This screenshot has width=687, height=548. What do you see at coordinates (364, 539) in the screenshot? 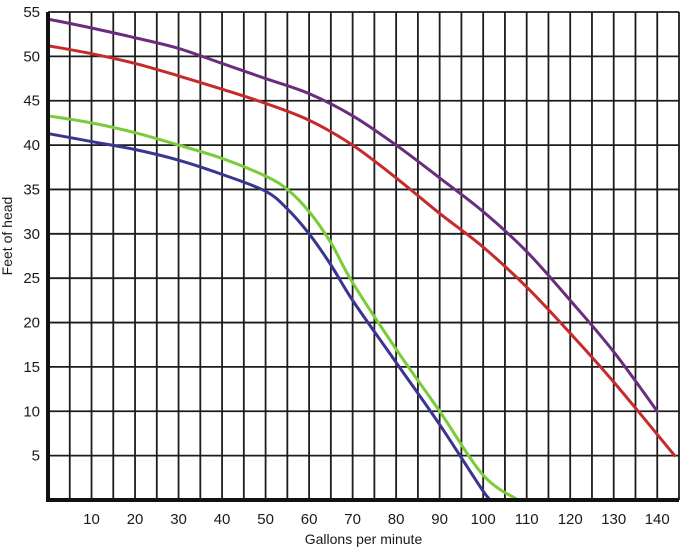
I see `x-axis-title: Gallons per minute` at bounding box center [364, 539].